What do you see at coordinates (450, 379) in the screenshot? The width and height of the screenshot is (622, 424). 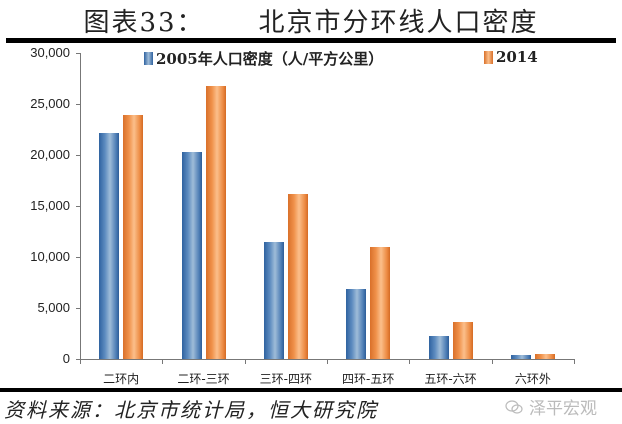 I see `x-tick-label: 五环-六环` at bounding box center [450, 379].